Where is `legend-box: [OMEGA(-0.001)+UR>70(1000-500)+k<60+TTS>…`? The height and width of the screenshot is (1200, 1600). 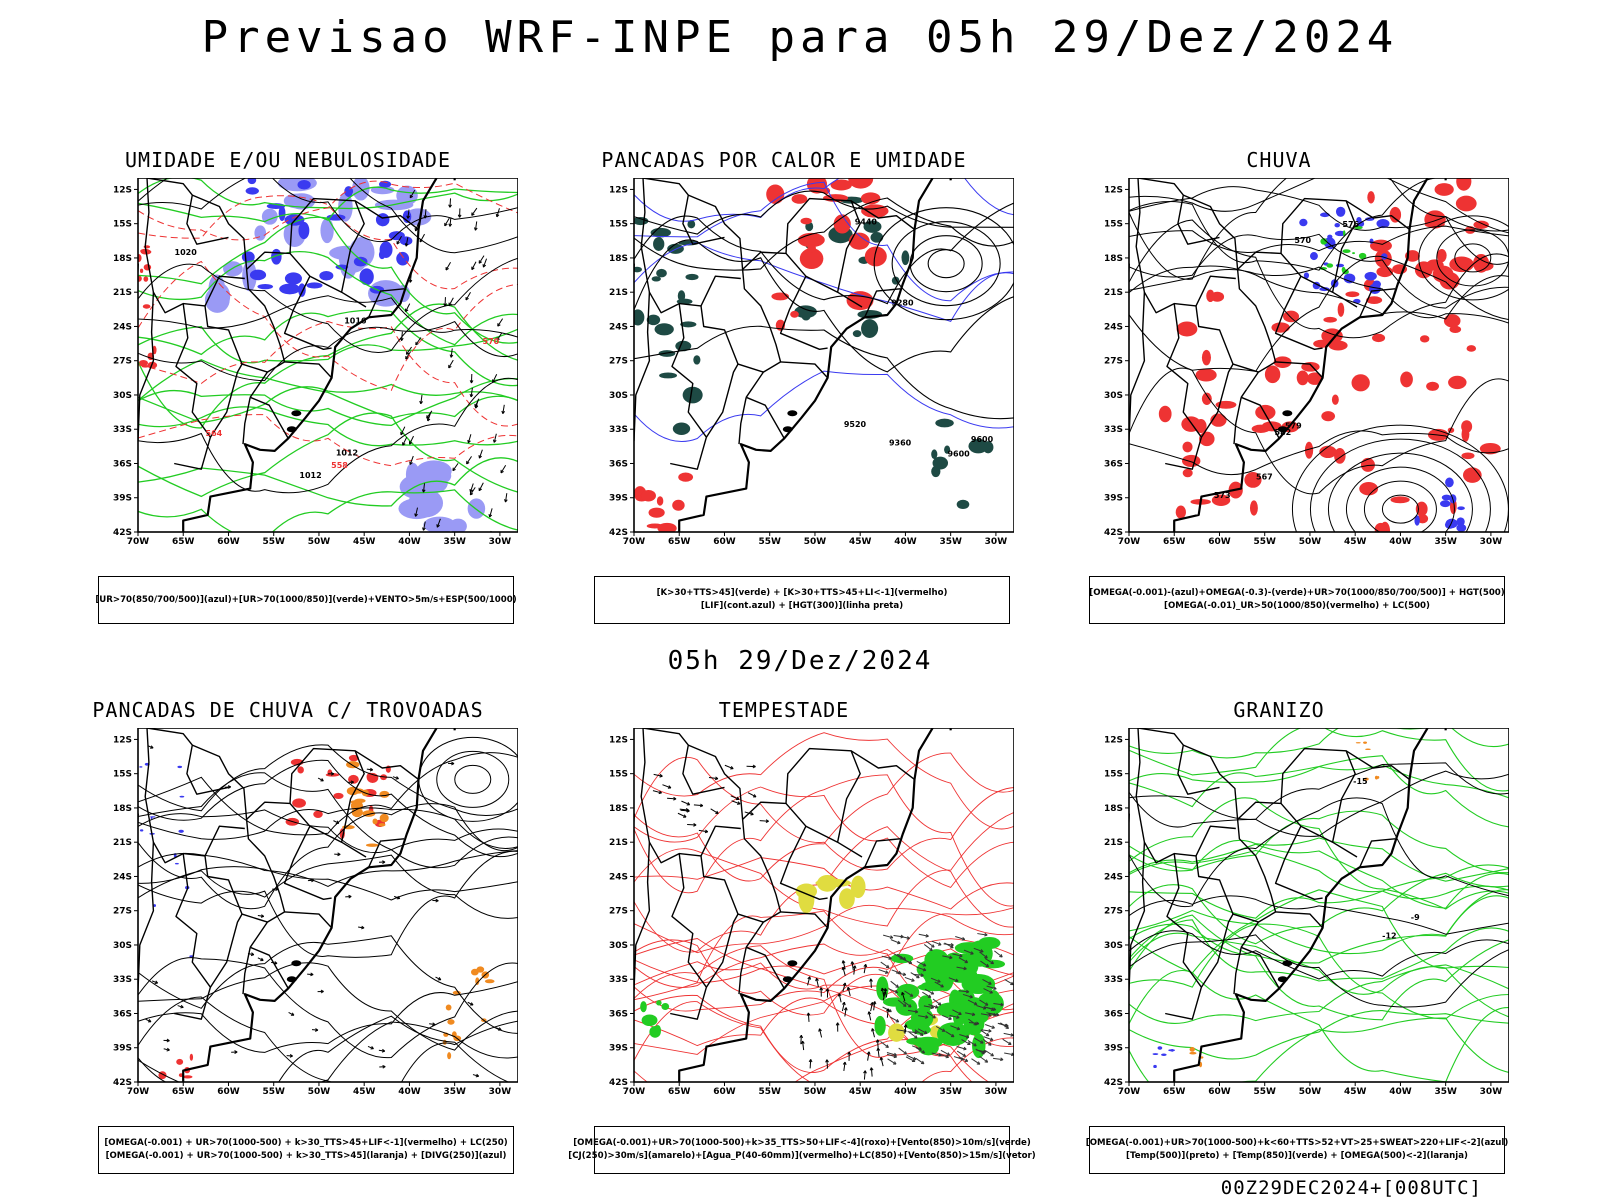 legend-box: [OMEGA(-0.001)+UR>70(1000-500)+k<60+TTS>… is located at coordinates (1297, 1150).